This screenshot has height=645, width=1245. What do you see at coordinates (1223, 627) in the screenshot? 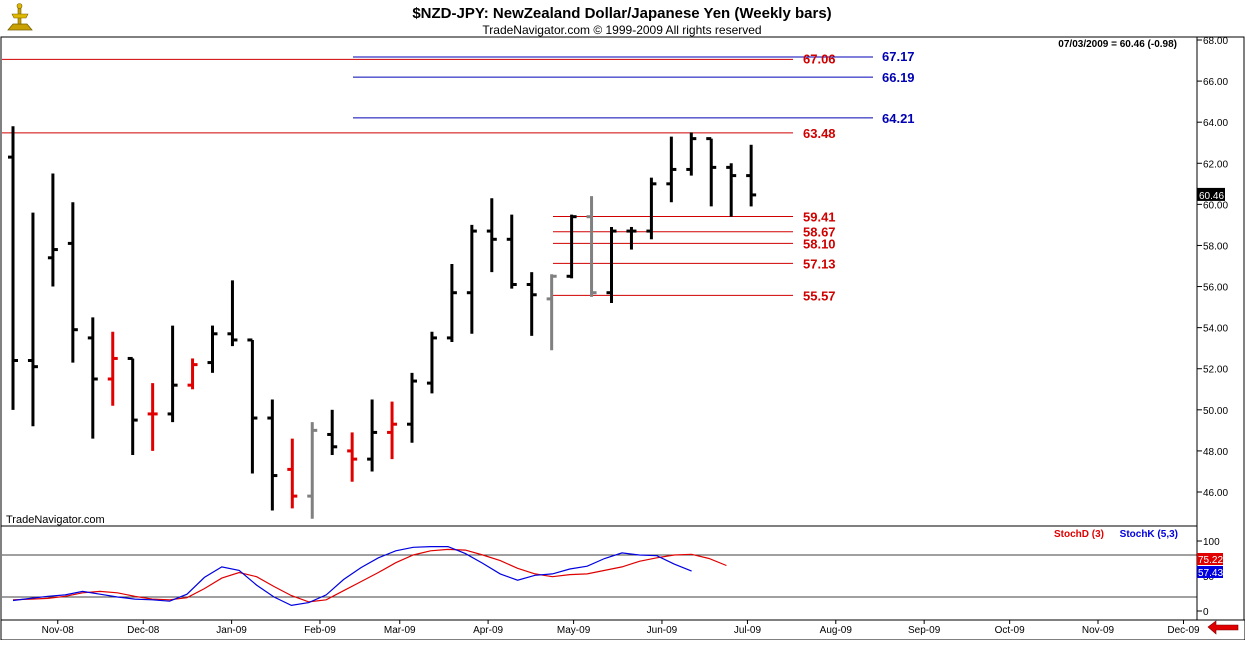
I see `left-arrow-icon` at bounding box center [1223, 627].